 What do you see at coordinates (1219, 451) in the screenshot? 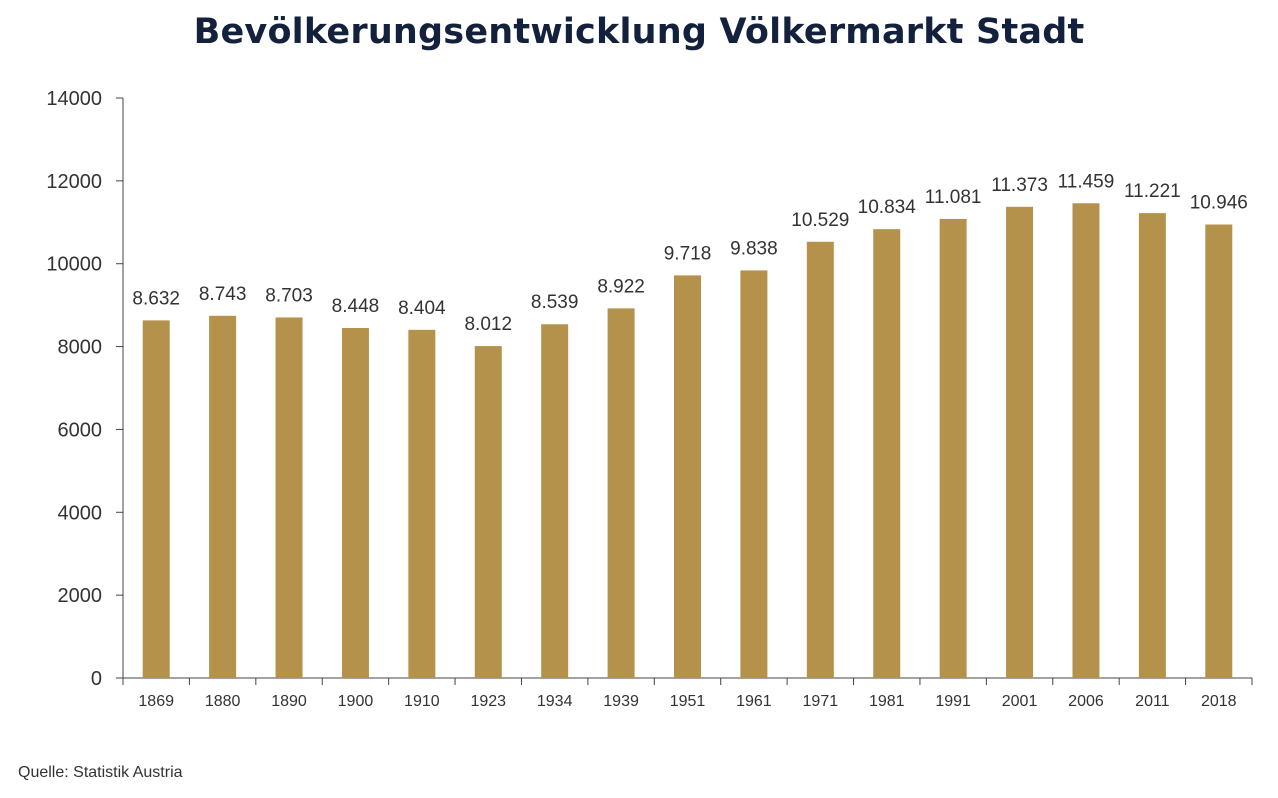
I see `bar-2018` at bounding box center [1219, 451].